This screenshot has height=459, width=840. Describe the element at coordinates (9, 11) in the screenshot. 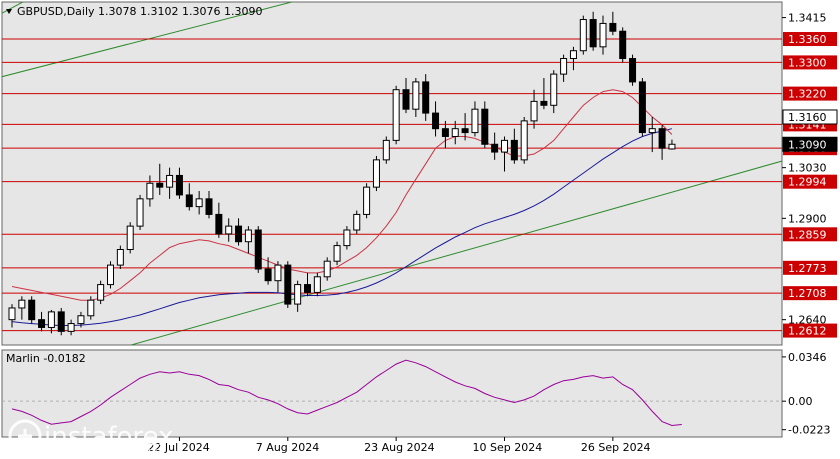

I see `collapse-triangle-icon` at that location.